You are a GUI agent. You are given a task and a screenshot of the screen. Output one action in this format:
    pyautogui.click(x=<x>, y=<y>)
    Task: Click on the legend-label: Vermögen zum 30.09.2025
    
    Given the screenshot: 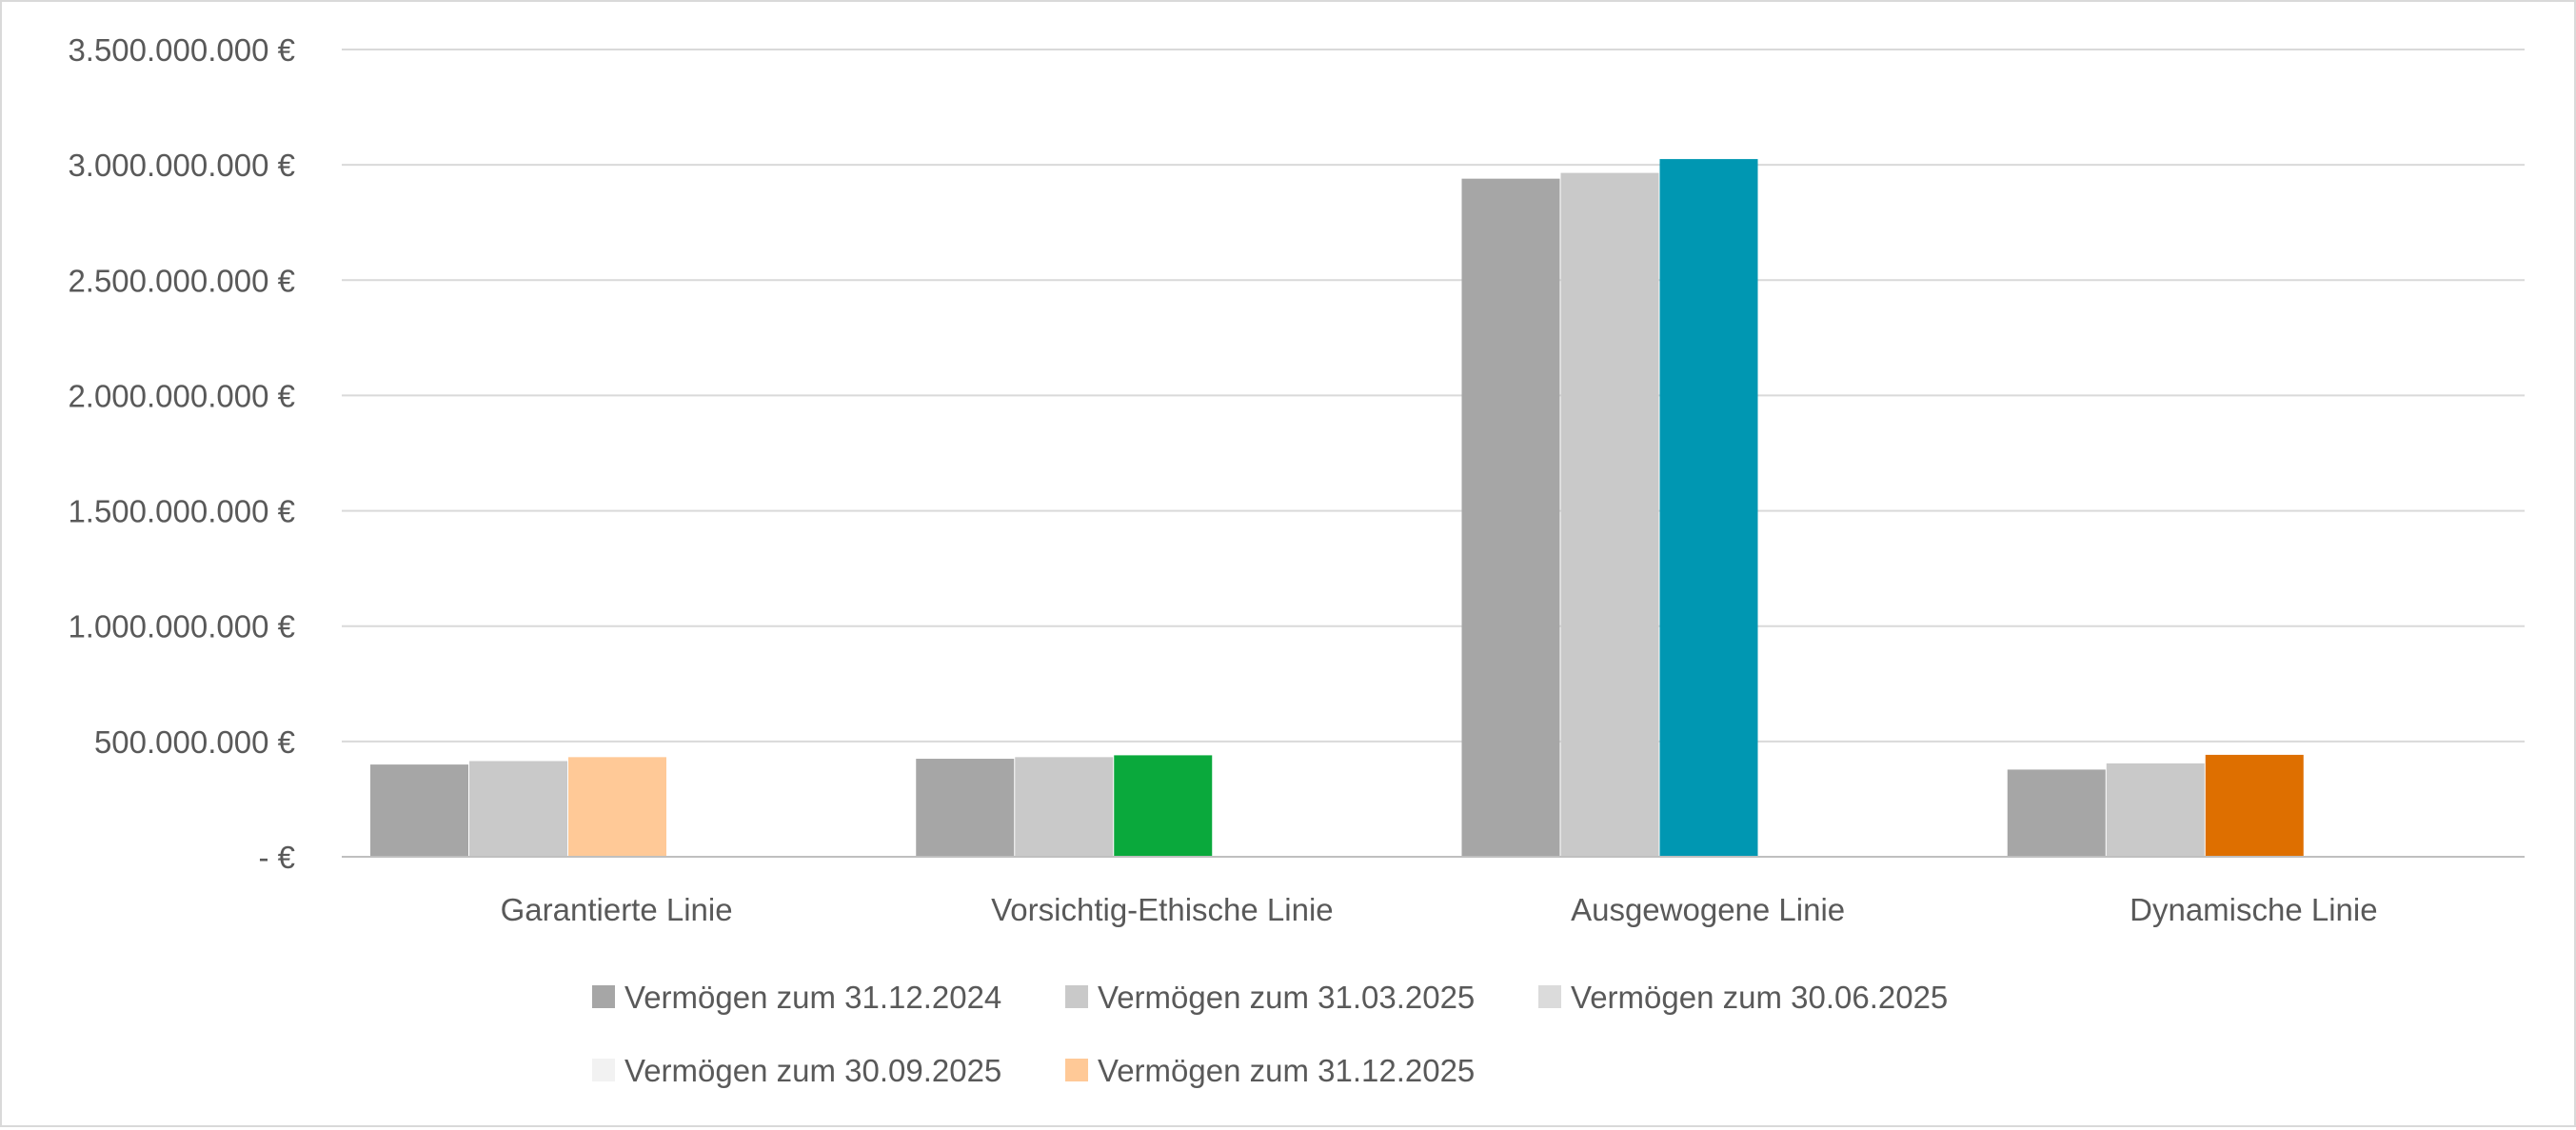 What is the action you would take?
    pyautogui.click(x=812, y=1070)
    